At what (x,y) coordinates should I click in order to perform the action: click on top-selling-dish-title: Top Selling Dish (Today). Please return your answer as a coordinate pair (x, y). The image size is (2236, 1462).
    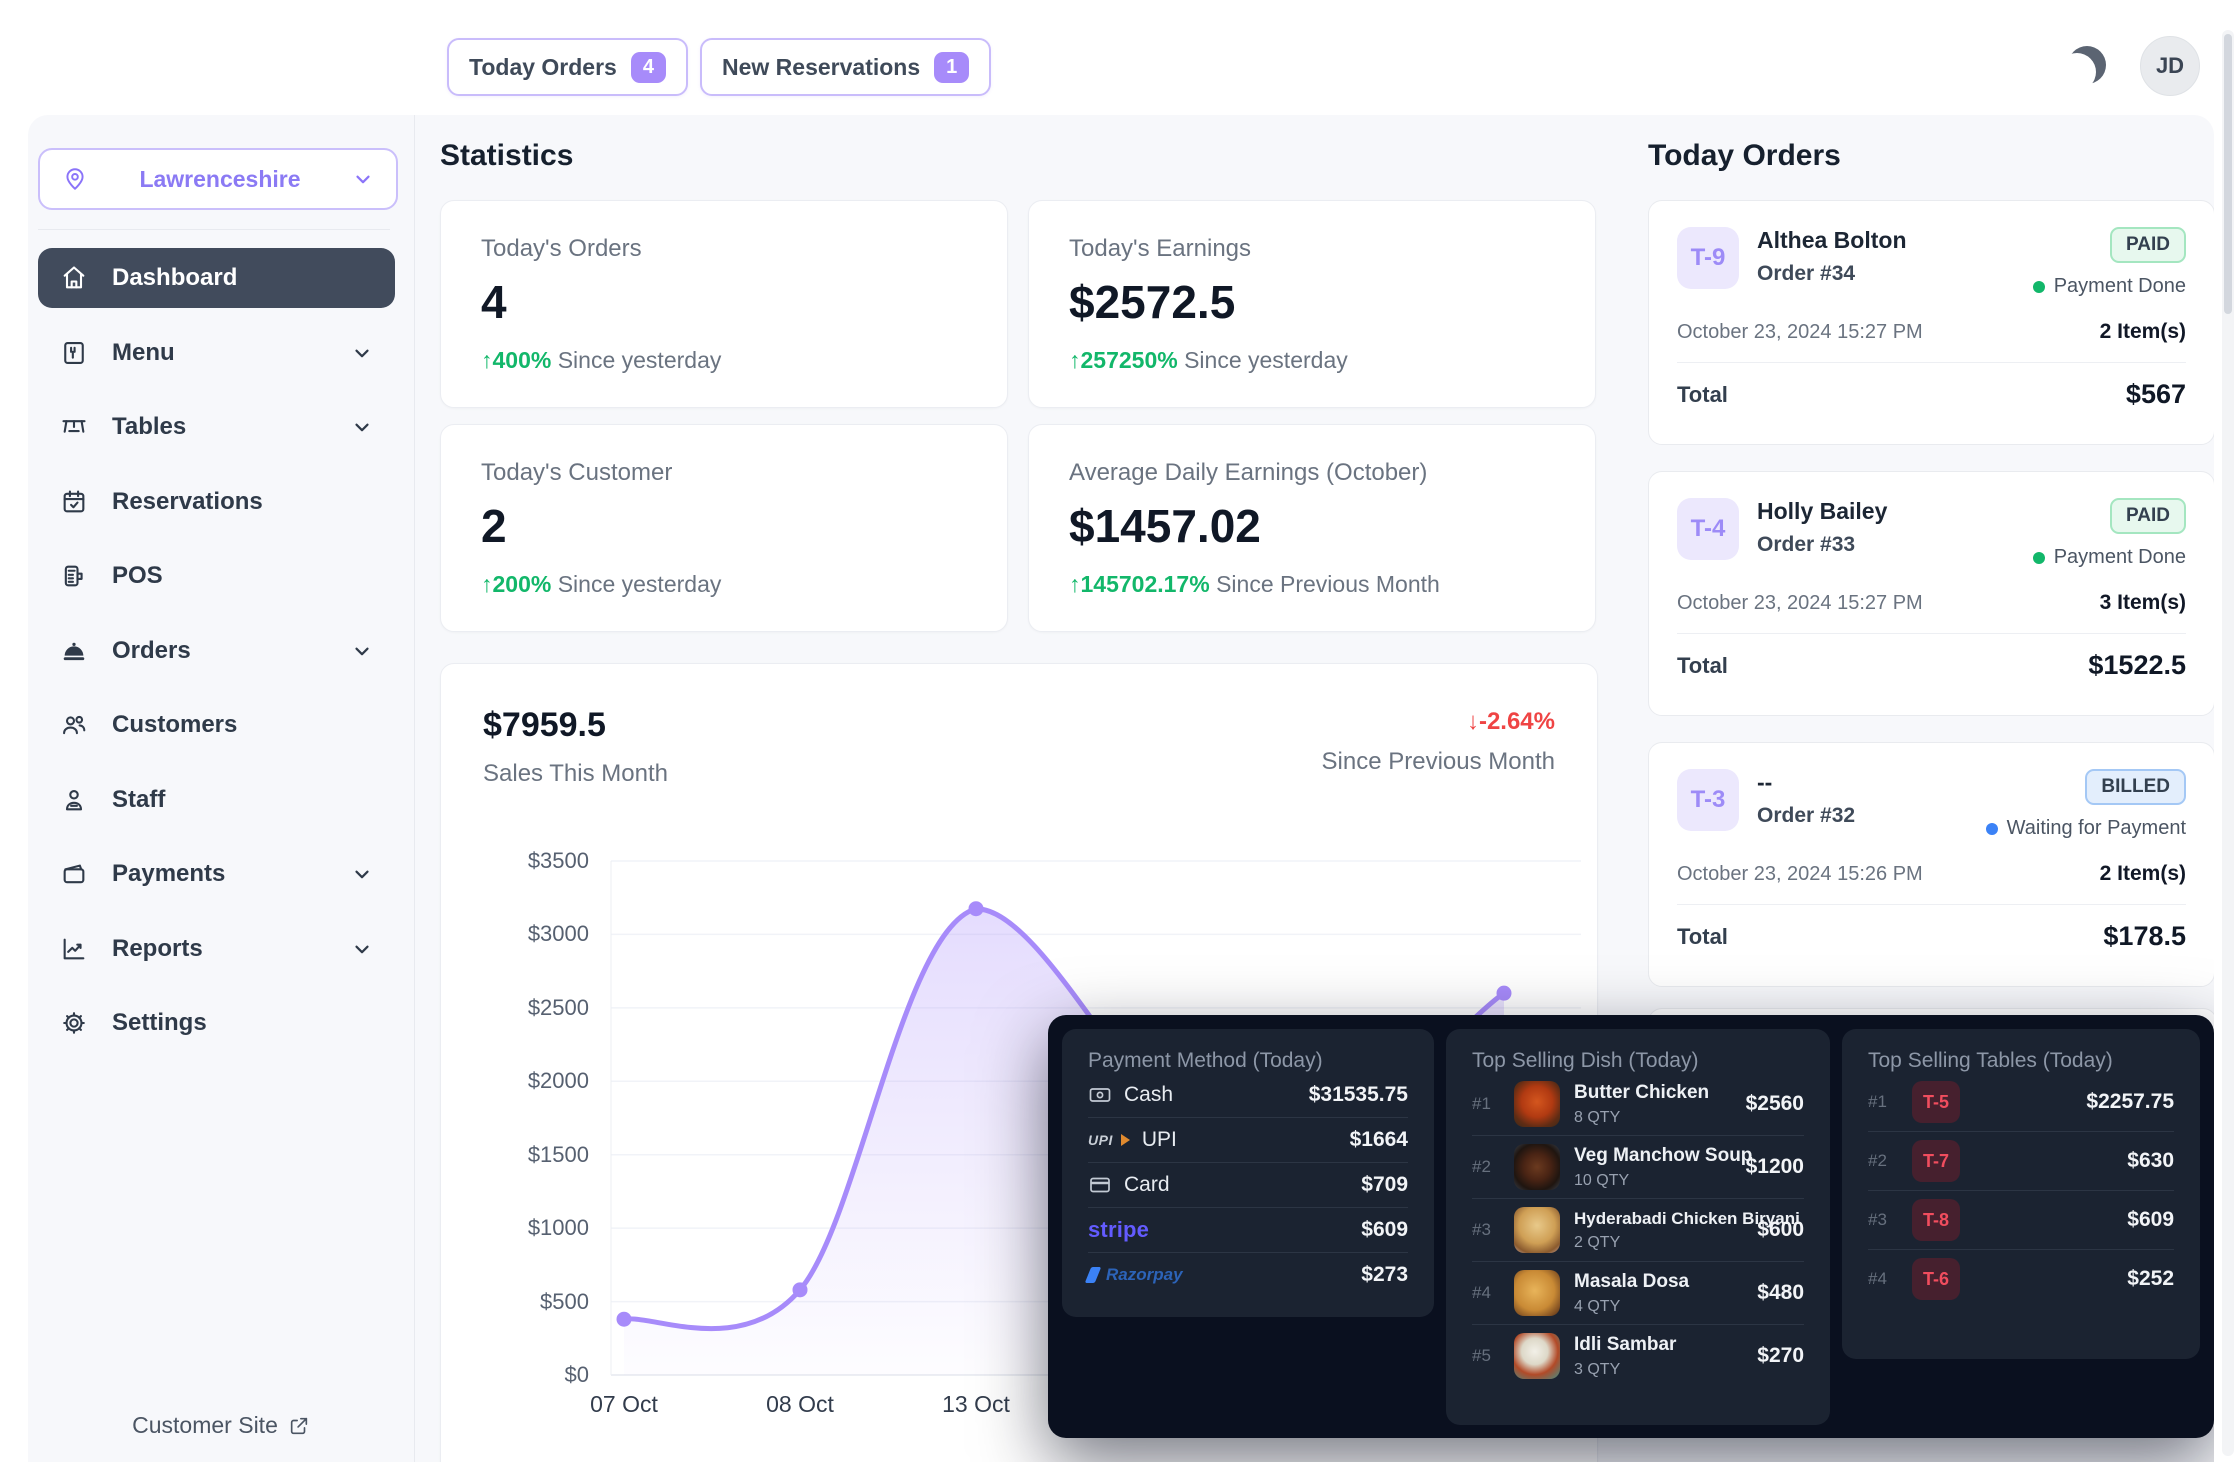
    Looking at the image, I should click on (1585, 1060).